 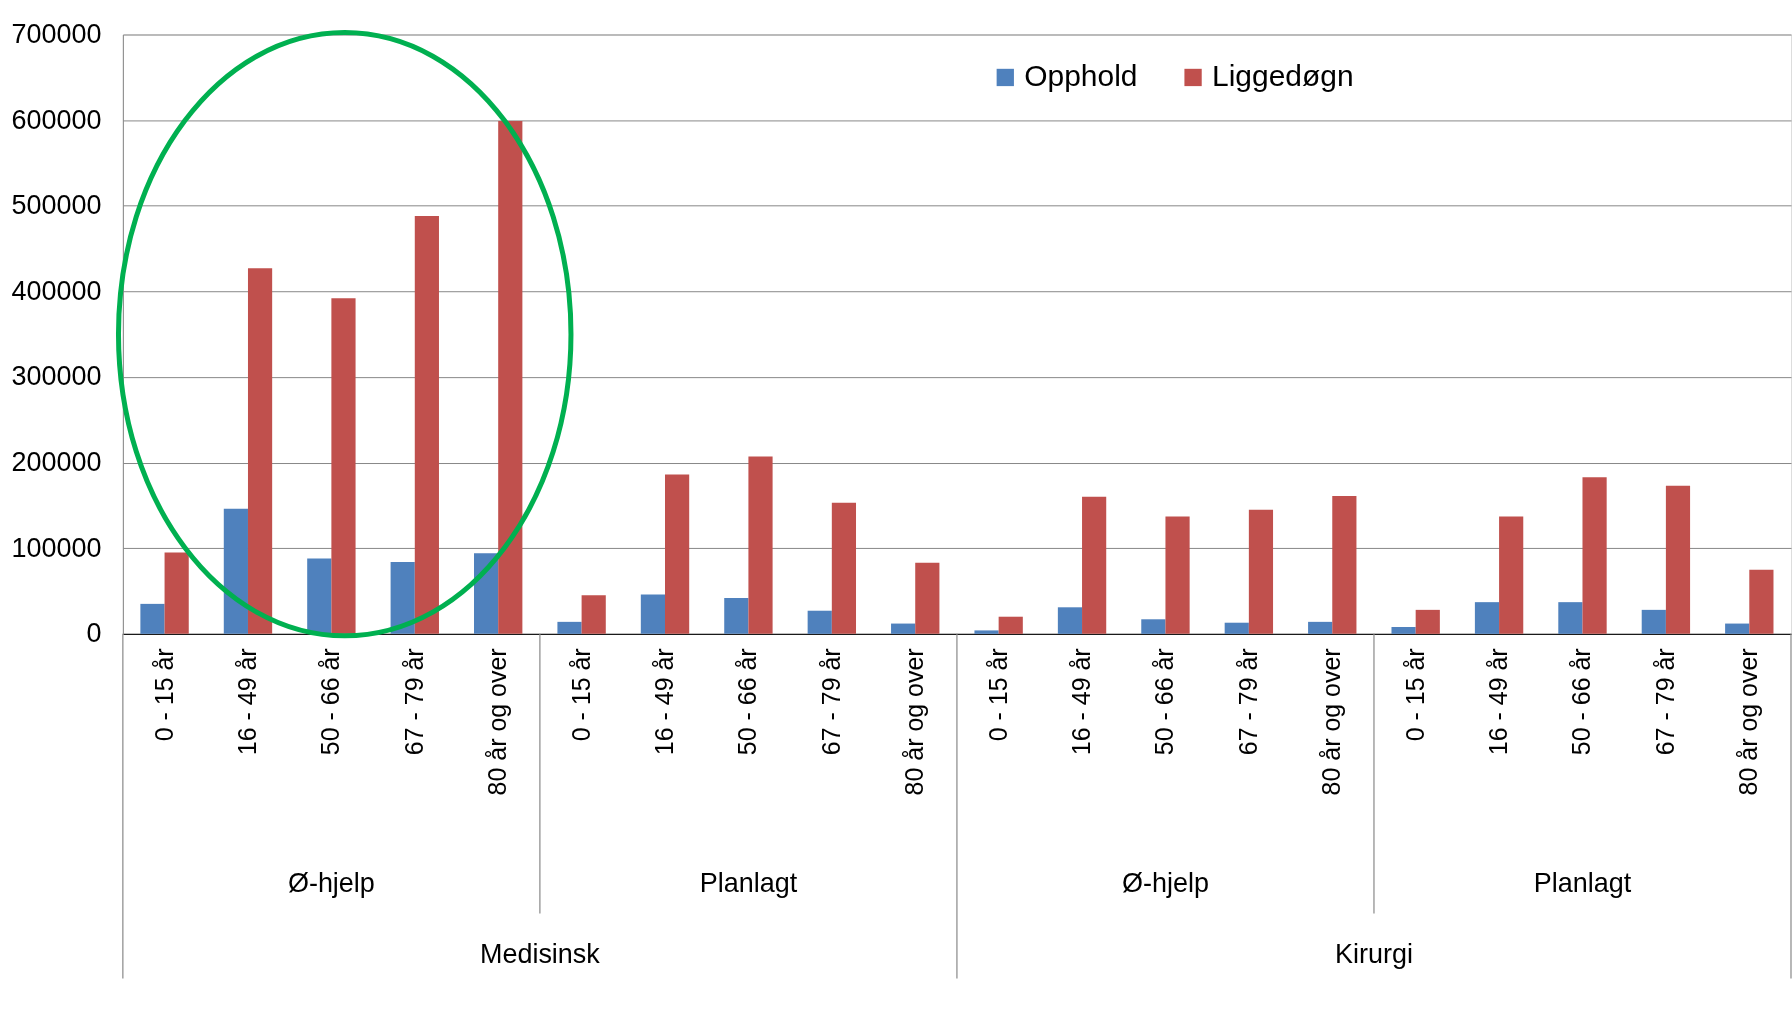 I want to click on y-tick-label: 400000, so click(x=56, y=290).